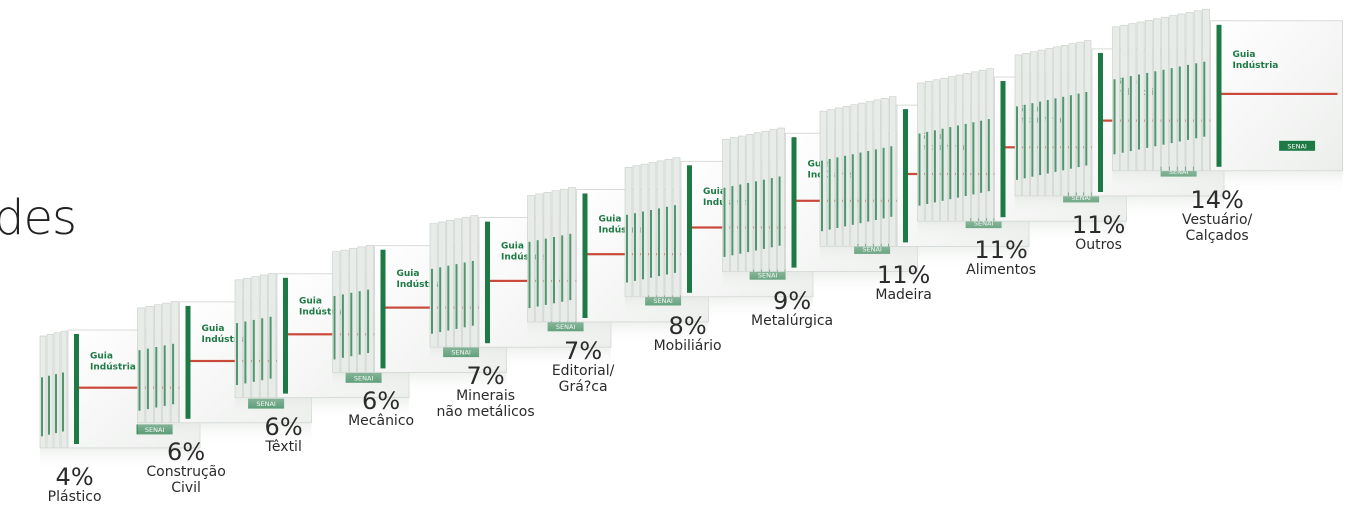  I want to click on category-label: Têxtil, so click(283, 446).